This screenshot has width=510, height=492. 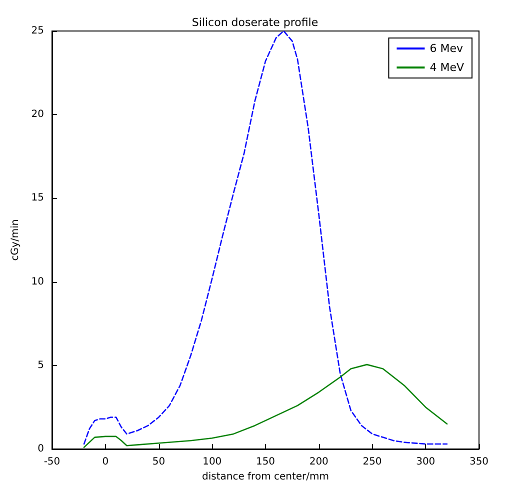 I want to click on x-tick-label: 350, so click(x=479, y=462).